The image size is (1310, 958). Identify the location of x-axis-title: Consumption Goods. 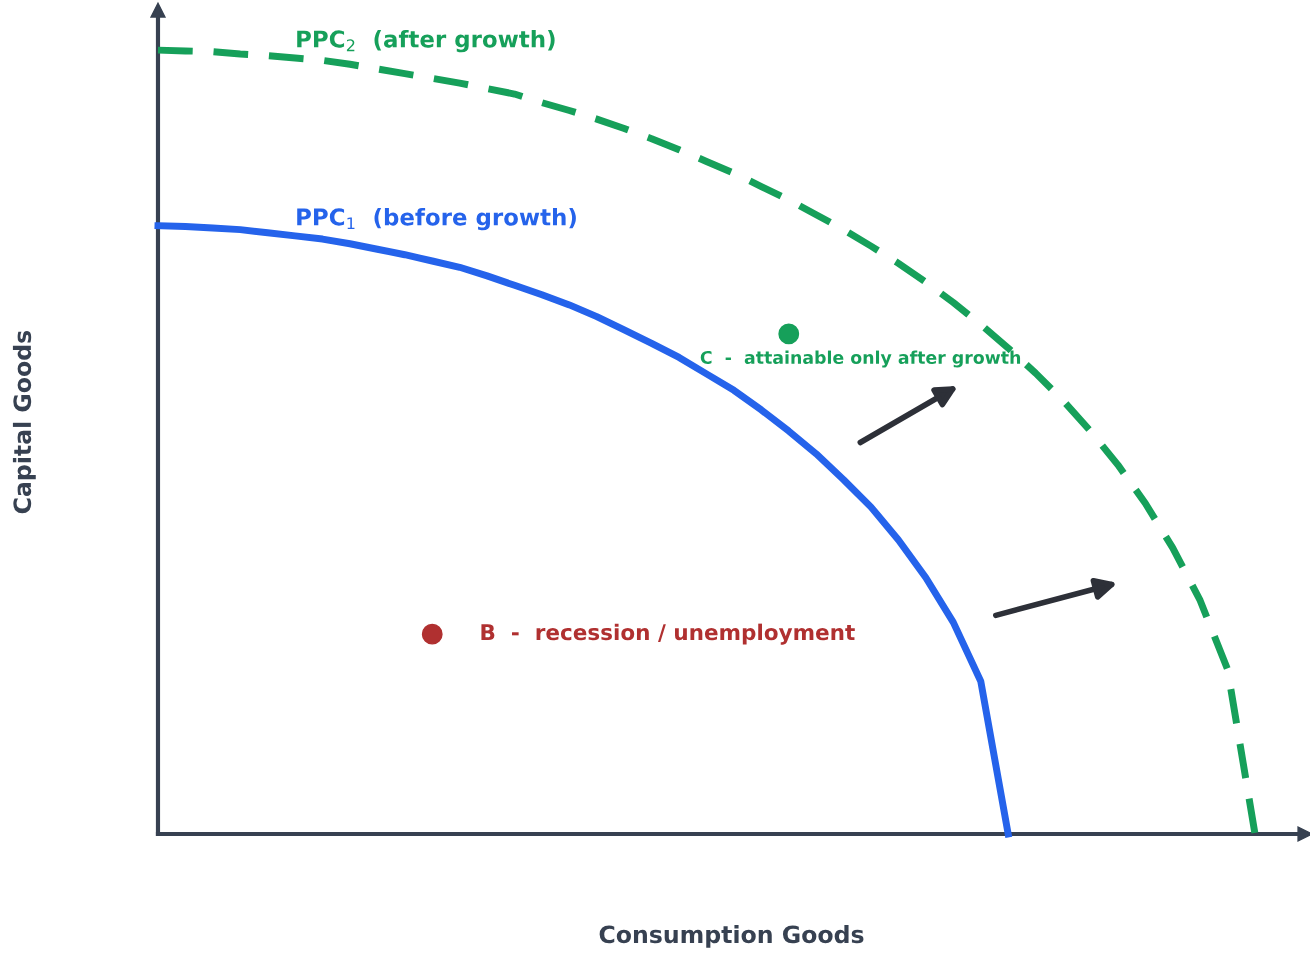
(731, 936).